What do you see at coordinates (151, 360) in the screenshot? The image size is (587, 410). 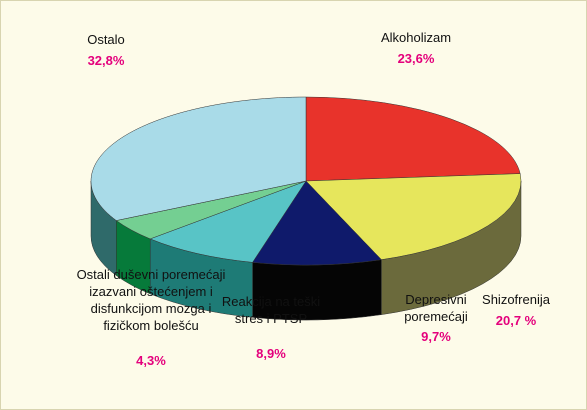 I see `value-label: 4,3%` at bounding box center [151, 360].